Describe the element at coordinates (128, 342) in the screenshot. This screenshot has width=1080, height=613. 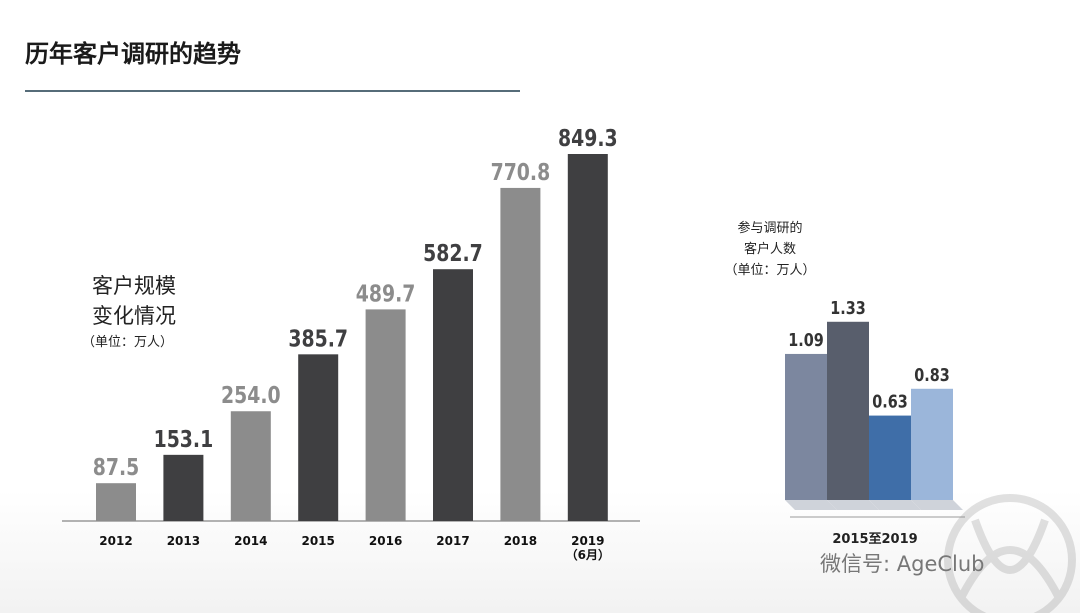
I see `annotation: （单位：万人）` at that location.